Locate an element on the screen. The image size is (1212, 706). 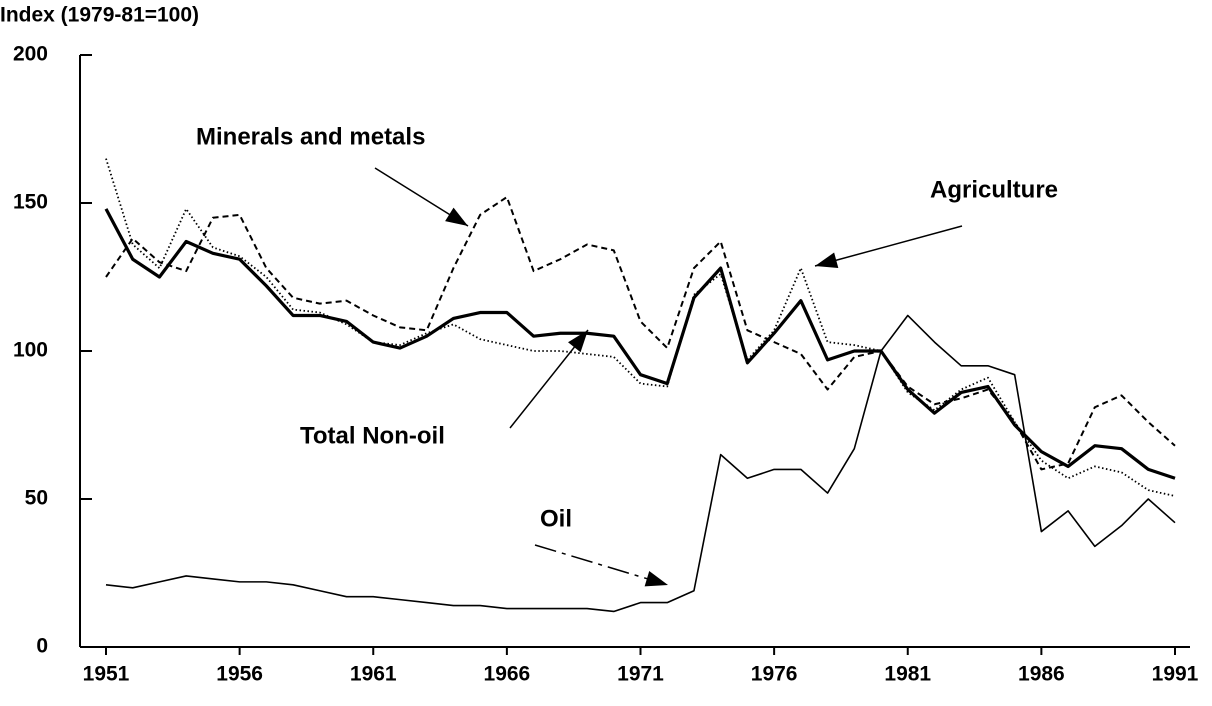
y-tick-label: 150 is located at coordinates (30, 202).